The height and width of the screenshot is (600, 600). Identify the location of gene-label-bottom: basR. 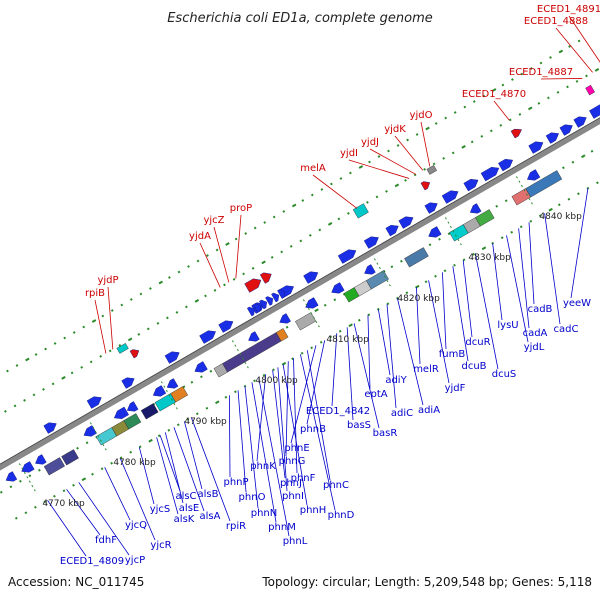
(385, 433).